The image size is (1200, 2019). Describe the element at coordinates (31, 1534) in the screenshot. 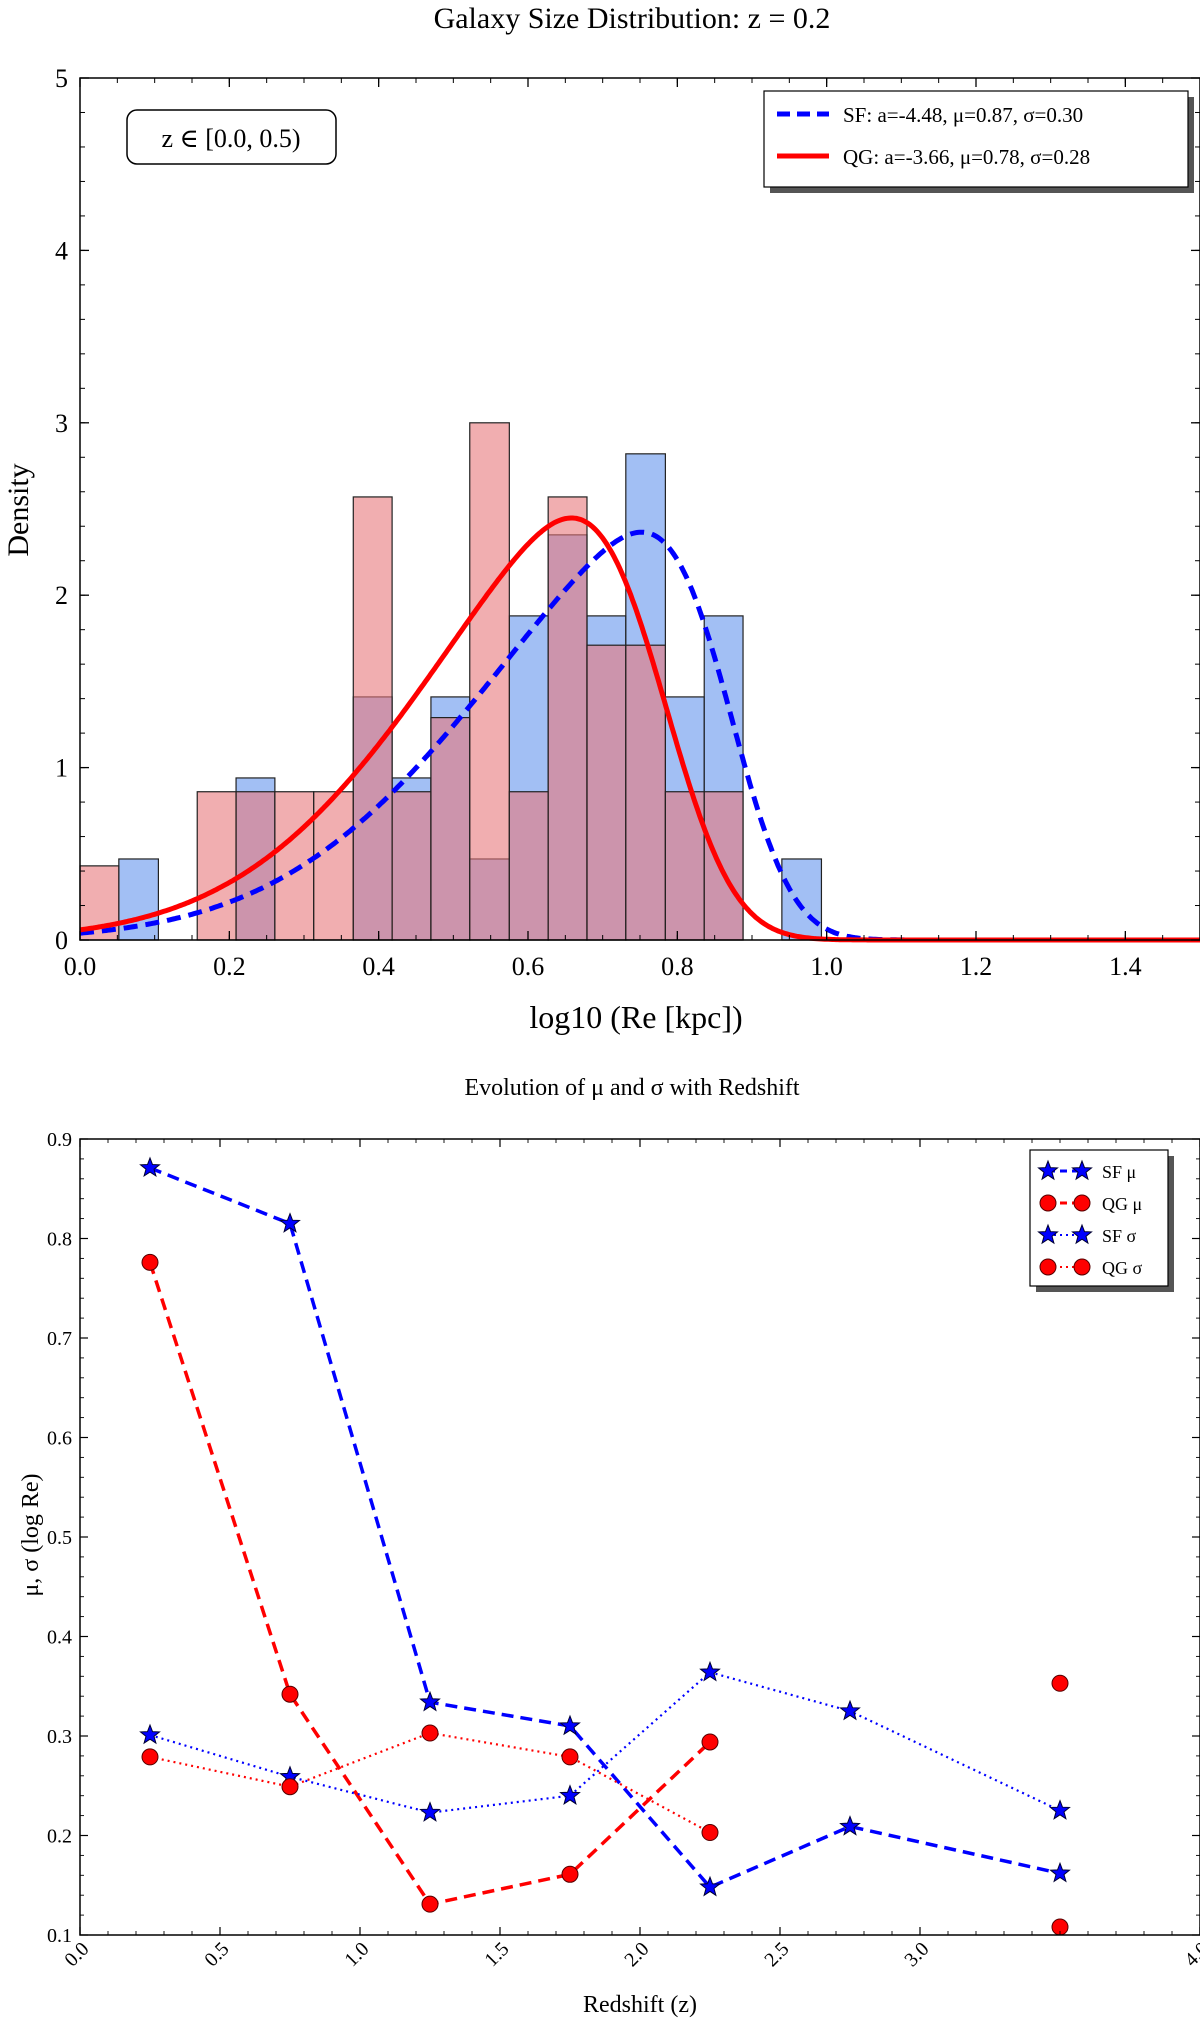

I see `bottom-ylabel: μ, σ (log Re)` at that location.